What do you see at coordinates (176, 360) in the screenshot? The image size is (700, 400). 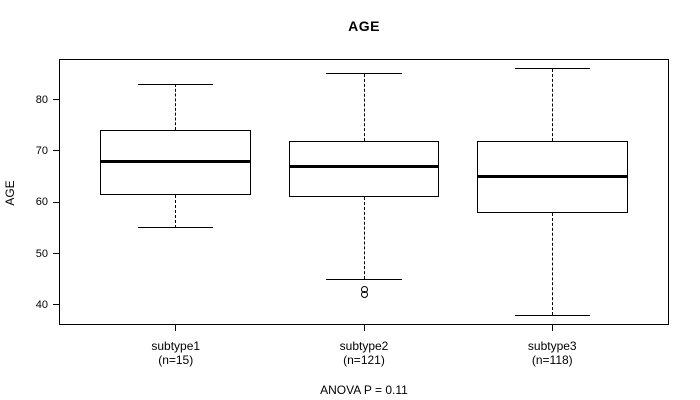 I see `group-sublabel-text: (n=15)` at bounding box center [176, 360].